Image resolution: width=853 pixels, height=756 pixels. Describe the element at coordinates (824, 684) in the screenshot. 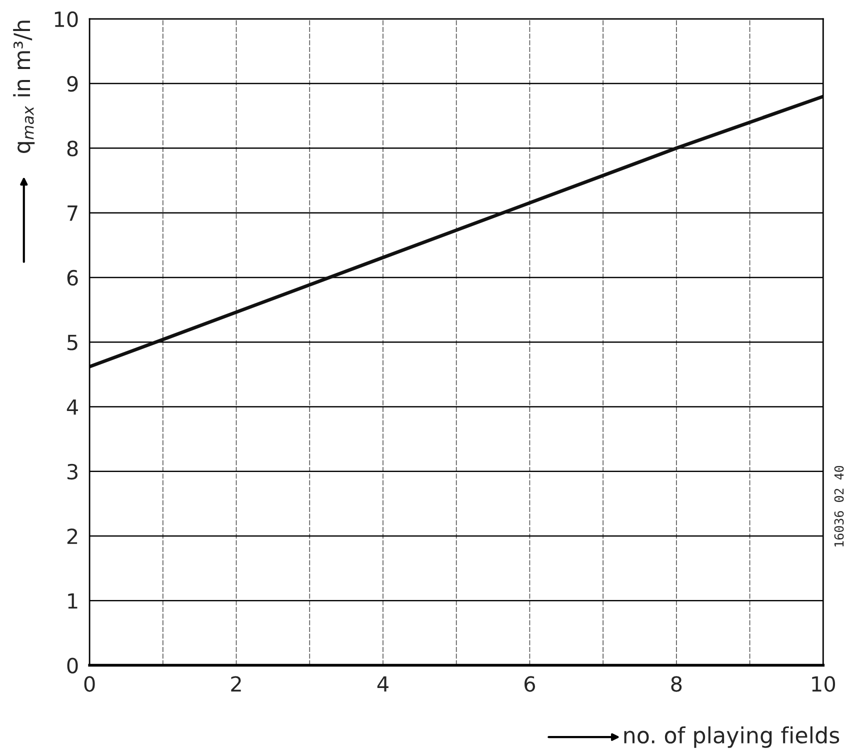

I see `x-tick-label: 10` at that location.